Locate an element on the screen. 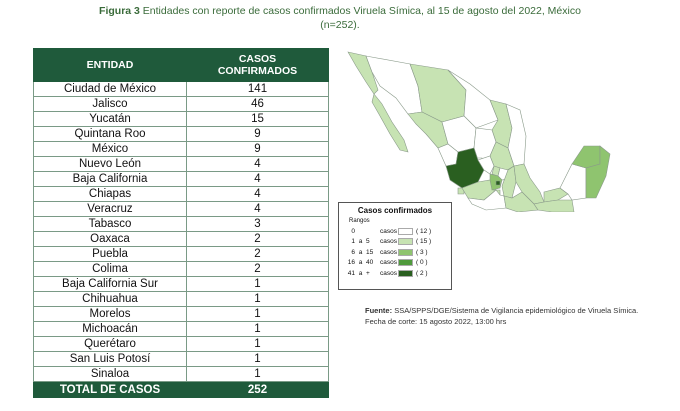 This screenshot has height=411, width=680. table-row: México 9 is located at coordinates (181, 149).